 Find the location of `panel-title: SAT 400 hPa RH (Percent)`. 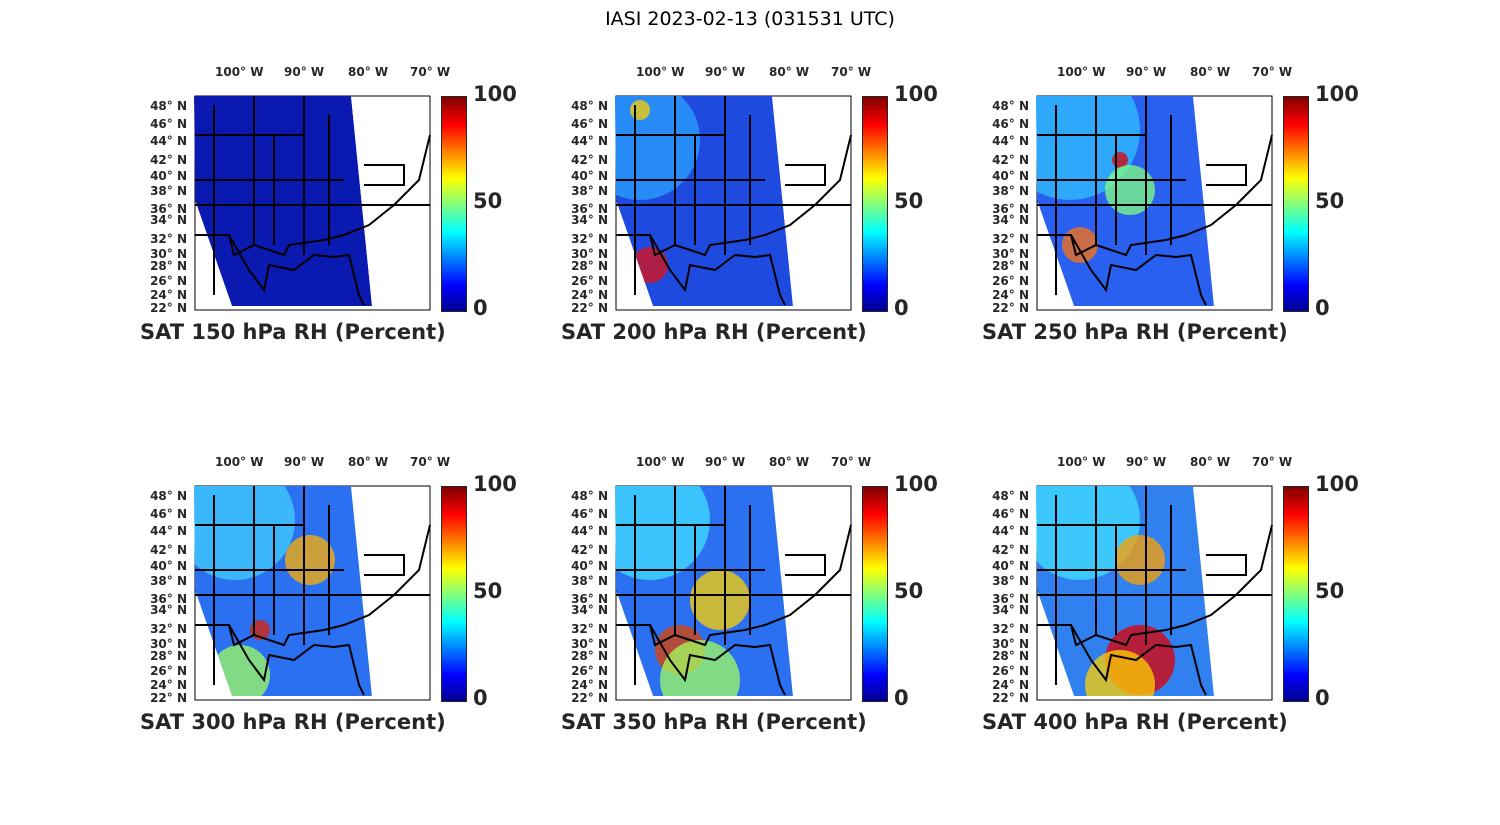

panel-title: SAT 400 hPa RH (Percent) is located at coordinates (1135, 722).